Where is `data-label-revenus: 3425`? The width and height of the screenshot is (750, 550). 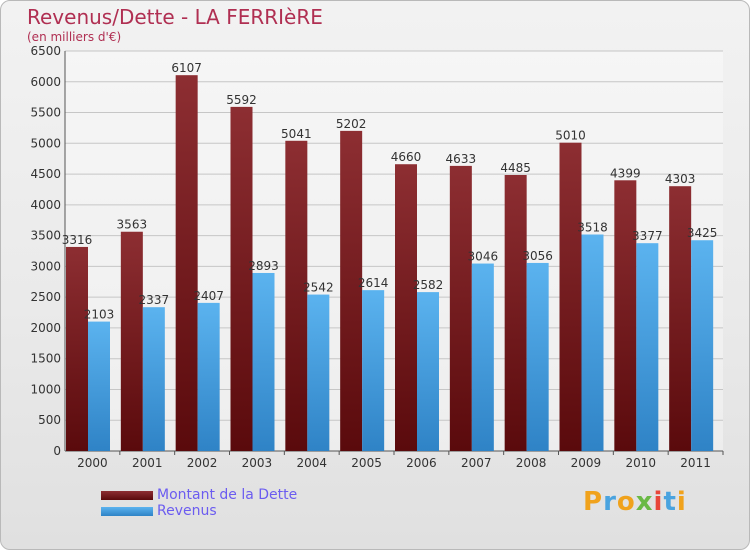
data-label-revenus: 3425 is located at coordinates (702, 233).